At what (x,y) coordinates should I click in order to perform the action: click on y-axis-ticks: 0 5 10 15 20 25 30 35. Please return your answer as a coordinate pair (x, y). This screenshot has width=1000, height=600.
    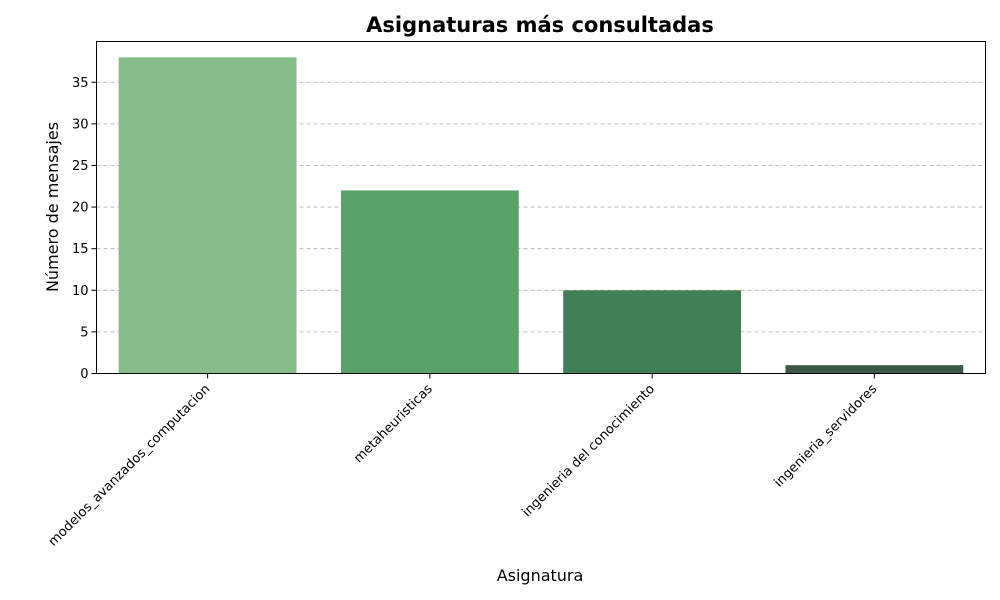
    Looking at the image, I should click on (84, 229).